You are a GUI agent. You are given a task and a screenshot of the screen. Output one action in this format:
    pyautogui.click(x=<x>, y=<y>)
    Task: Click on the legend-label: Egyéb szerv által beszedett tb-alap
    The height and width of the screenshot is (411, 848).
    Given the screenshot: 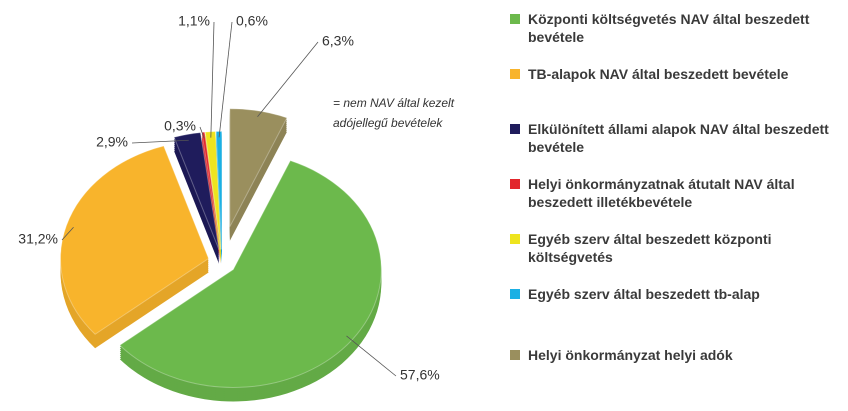 What is the action you would take?
    pyautogui.click(x=644, y=294)
    